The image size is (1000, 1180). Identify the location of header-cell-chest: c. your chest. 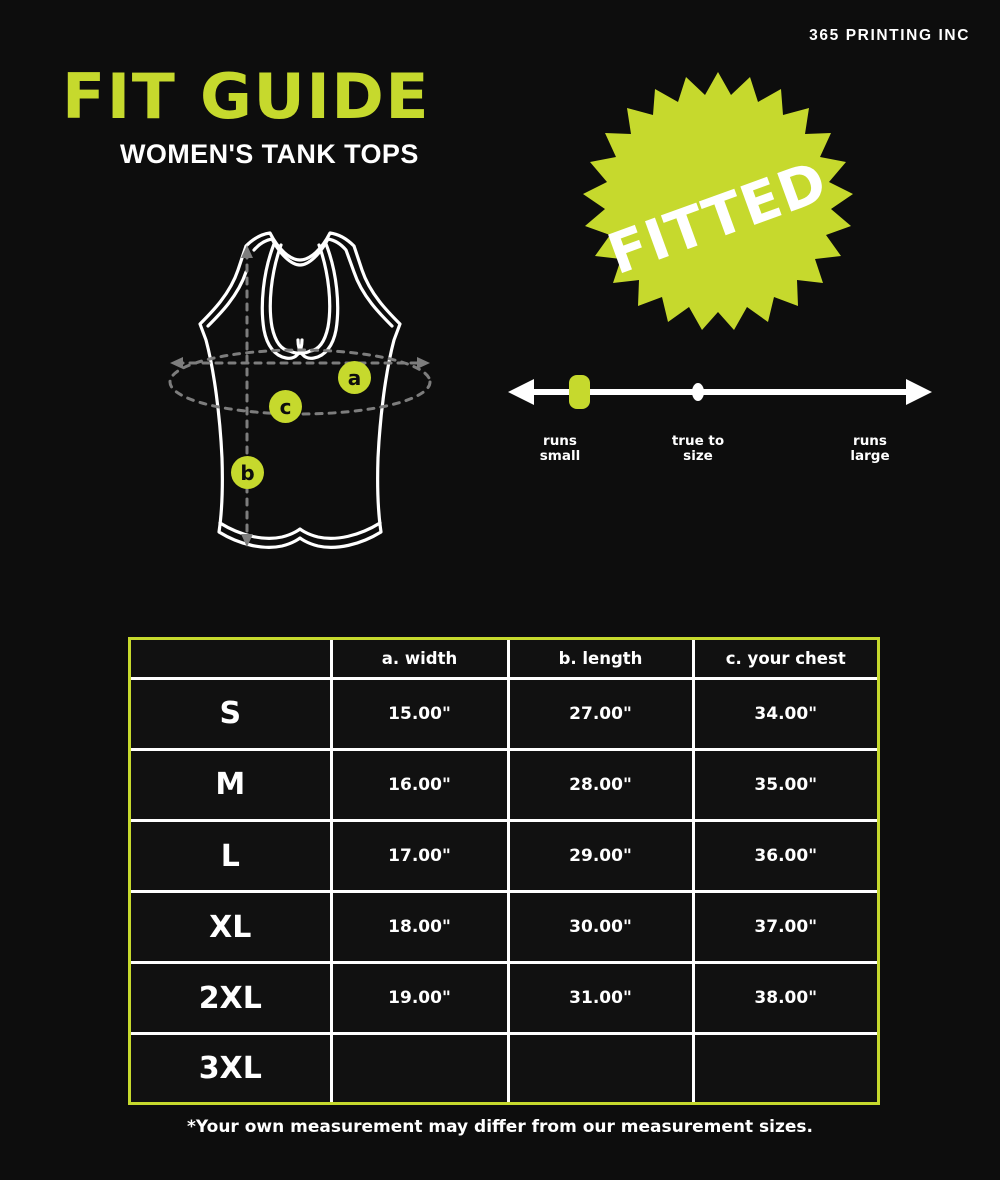
(784, 659).